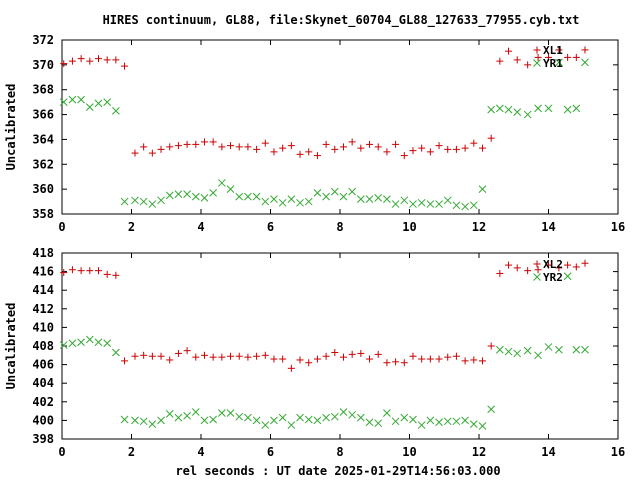  Describe the element at coordinates (43, 439) in the screenshot. I see `y-tick-label: 398` at that location.